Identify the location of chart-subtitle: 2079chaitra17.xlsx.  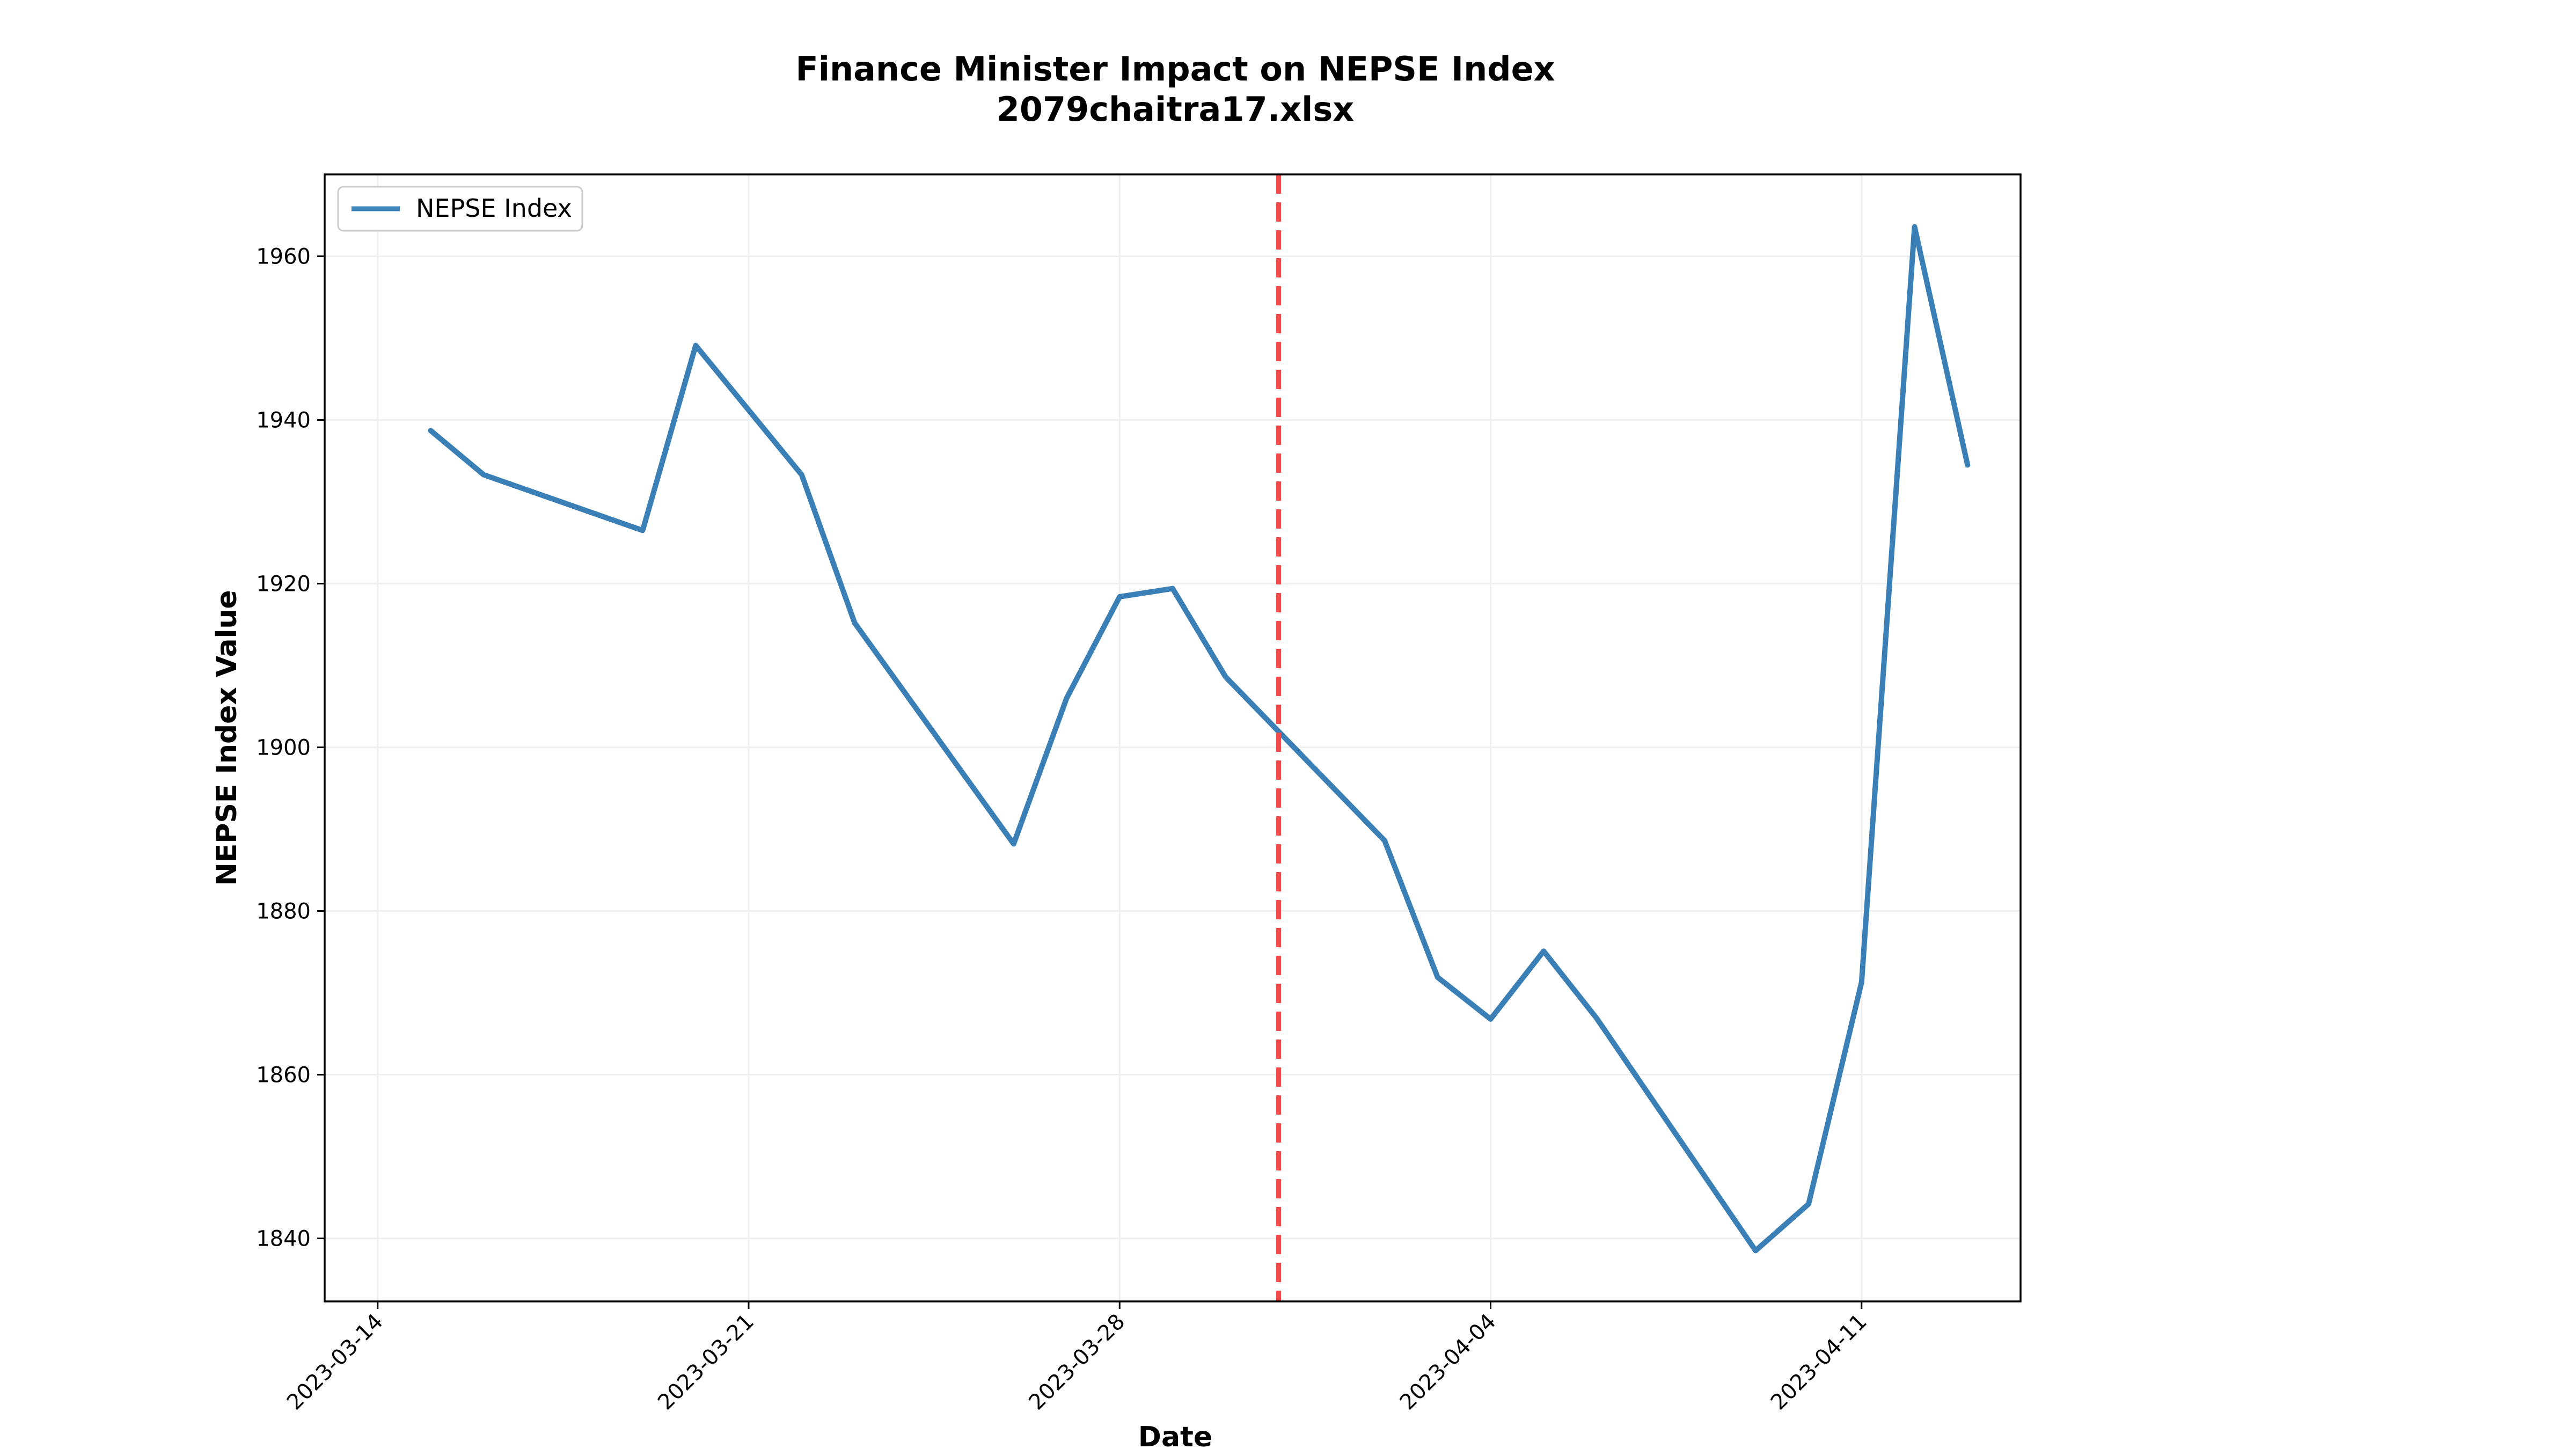
(1176, 109).